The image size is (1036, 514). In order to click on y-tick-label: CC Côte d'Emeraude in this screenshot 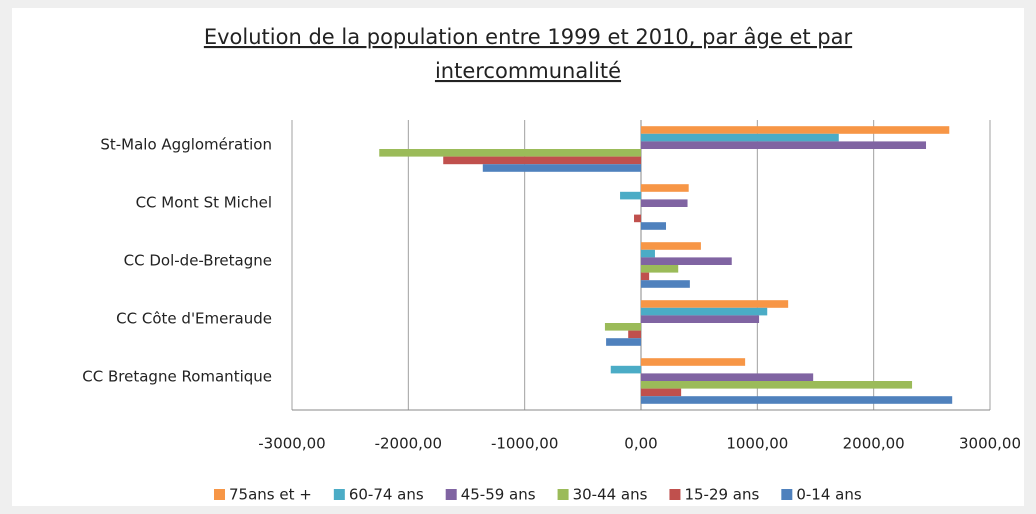, I will do `click(194, 319)`.